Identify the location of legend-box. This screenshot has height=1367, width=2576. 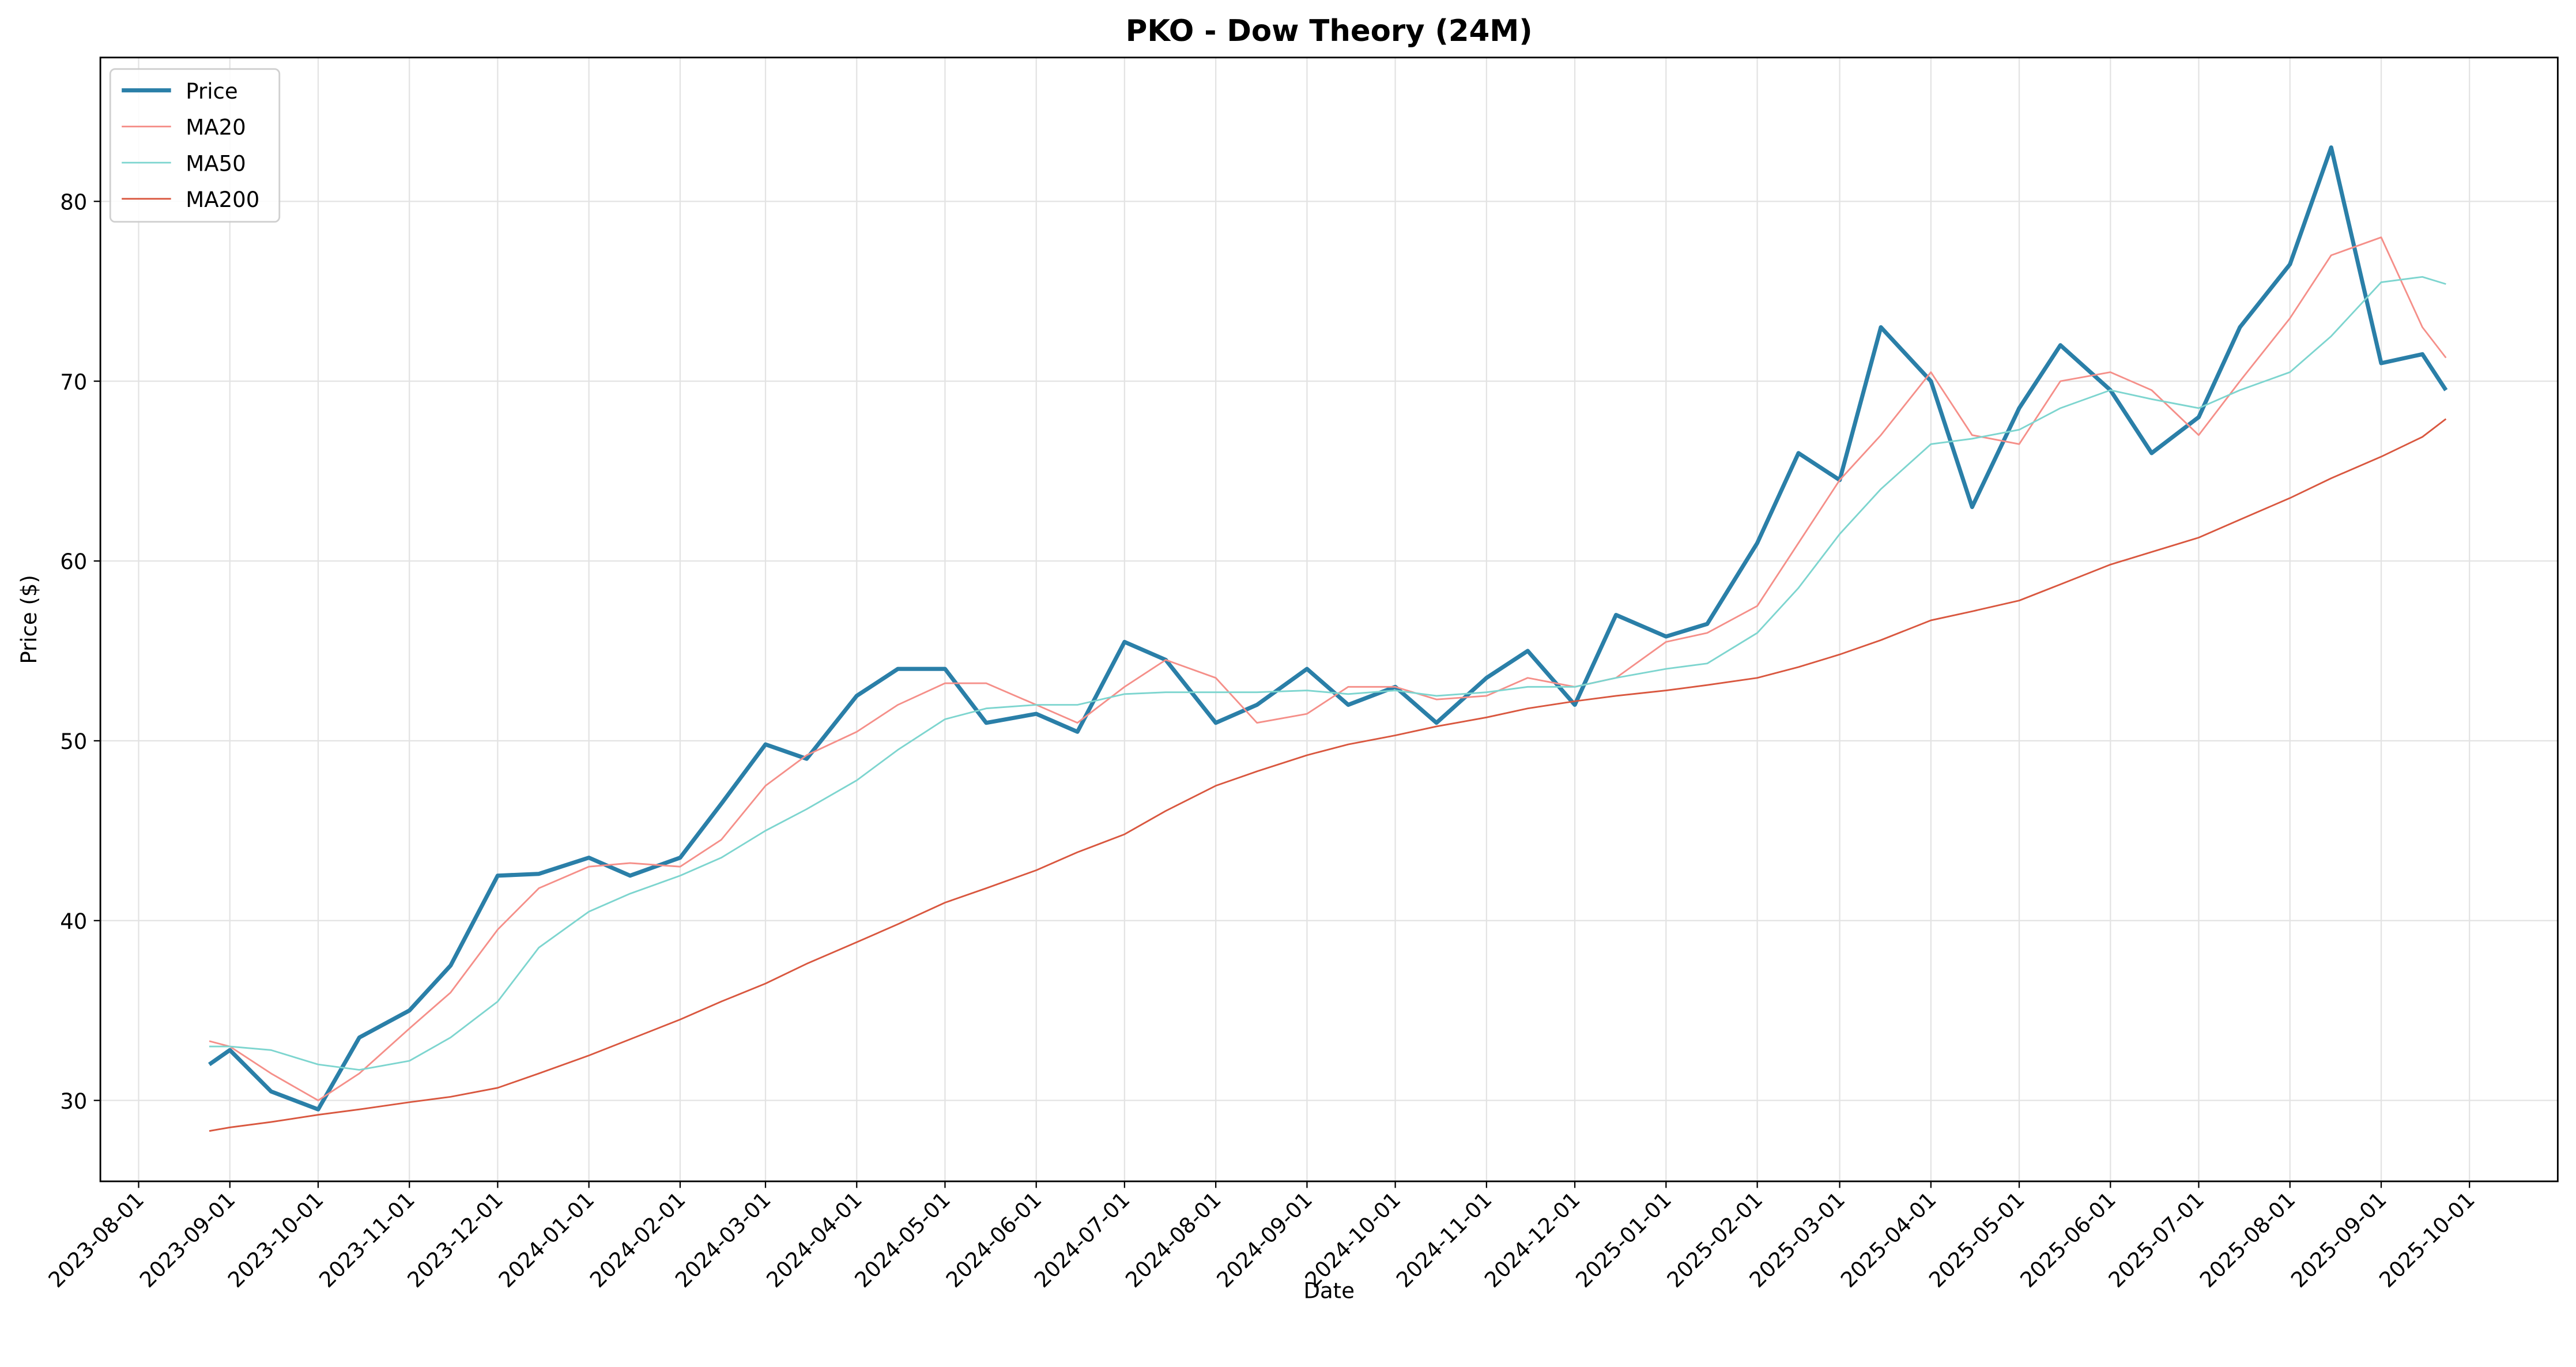
(195, 145).